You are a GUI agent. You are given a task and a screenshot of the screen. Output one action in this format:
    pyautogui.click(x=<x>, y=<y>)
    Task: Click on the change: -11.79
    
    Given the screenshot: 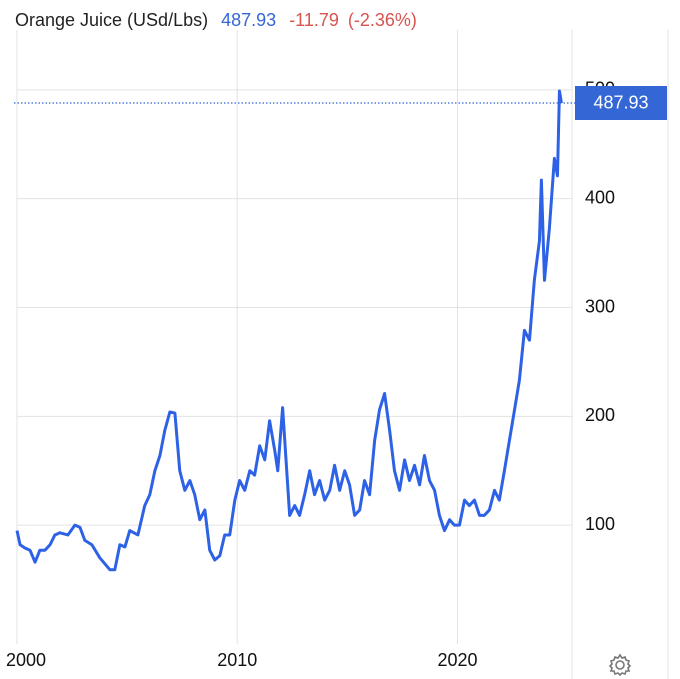 What is the action you would take?
    pyautogui.click(x=314, y=20)
    